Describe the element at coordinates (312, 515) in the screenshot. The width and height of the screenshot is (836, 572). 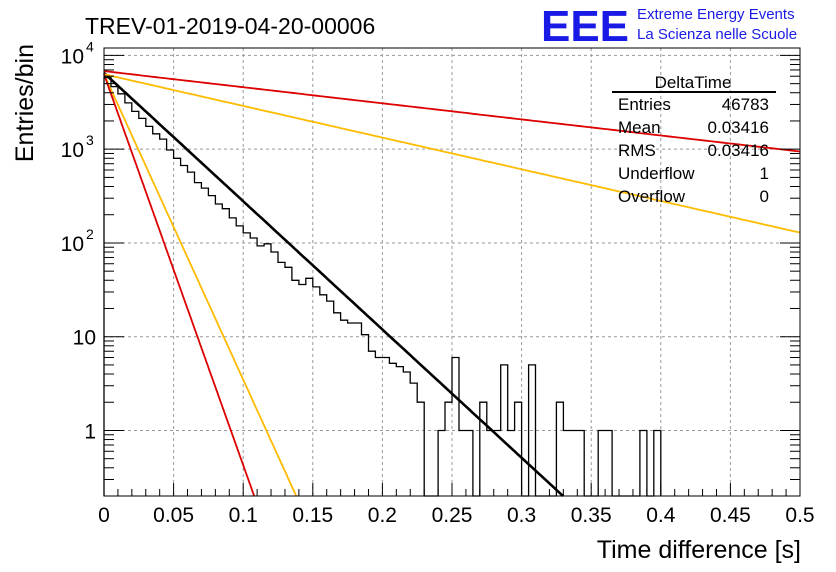
I see `x-tick-label: 0.15` at that location.